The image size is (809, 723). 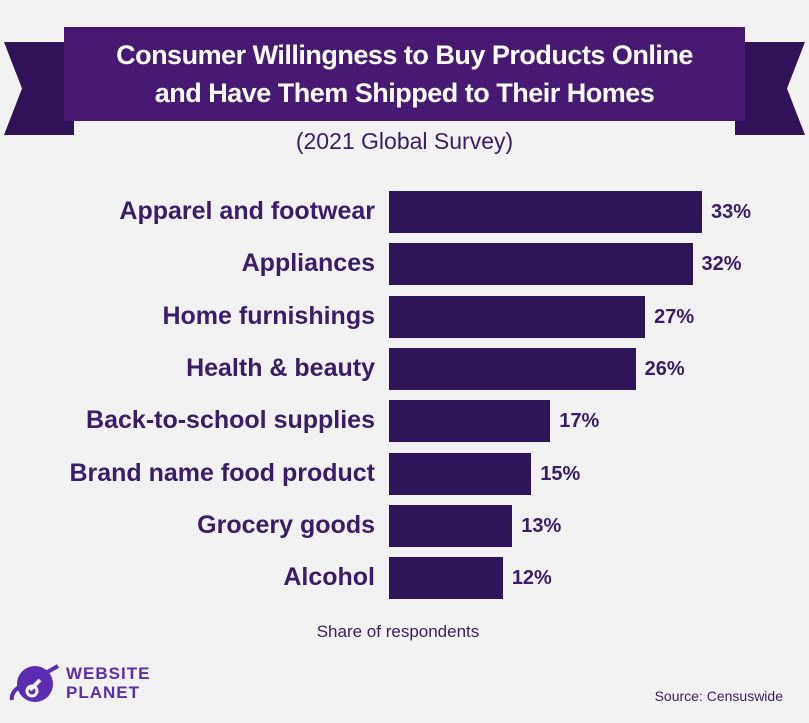 I want to click on website-planet-logo: WEBSITE PLANET, so click(x=79, y=683).